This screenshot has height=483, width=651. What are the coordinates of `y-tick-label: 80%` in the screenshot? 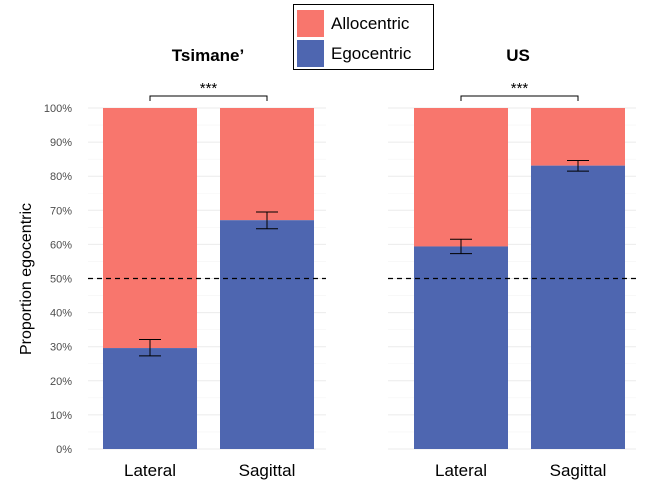 It's located at (61, 177).